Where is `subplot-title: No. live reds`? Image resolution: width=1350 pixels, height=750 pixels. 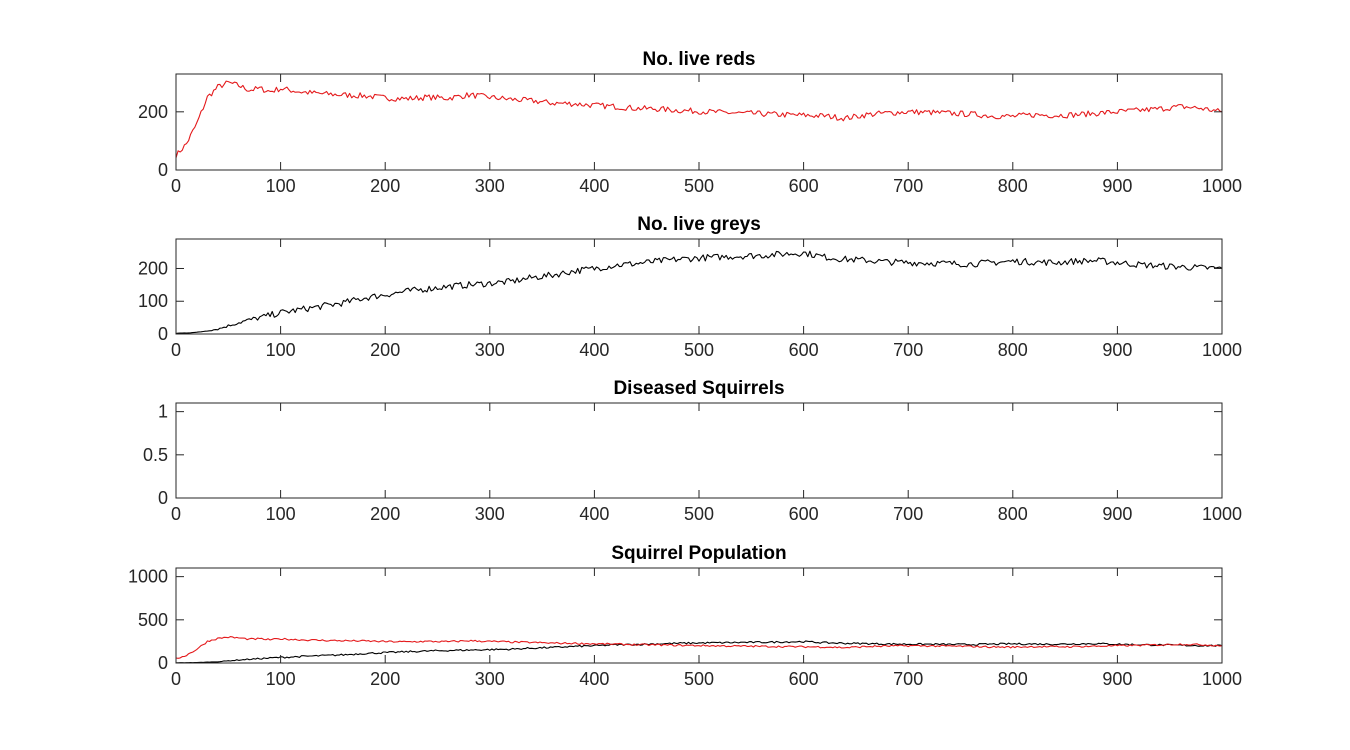
subplot-title: No. live reds is located at coordinates (699, 59).